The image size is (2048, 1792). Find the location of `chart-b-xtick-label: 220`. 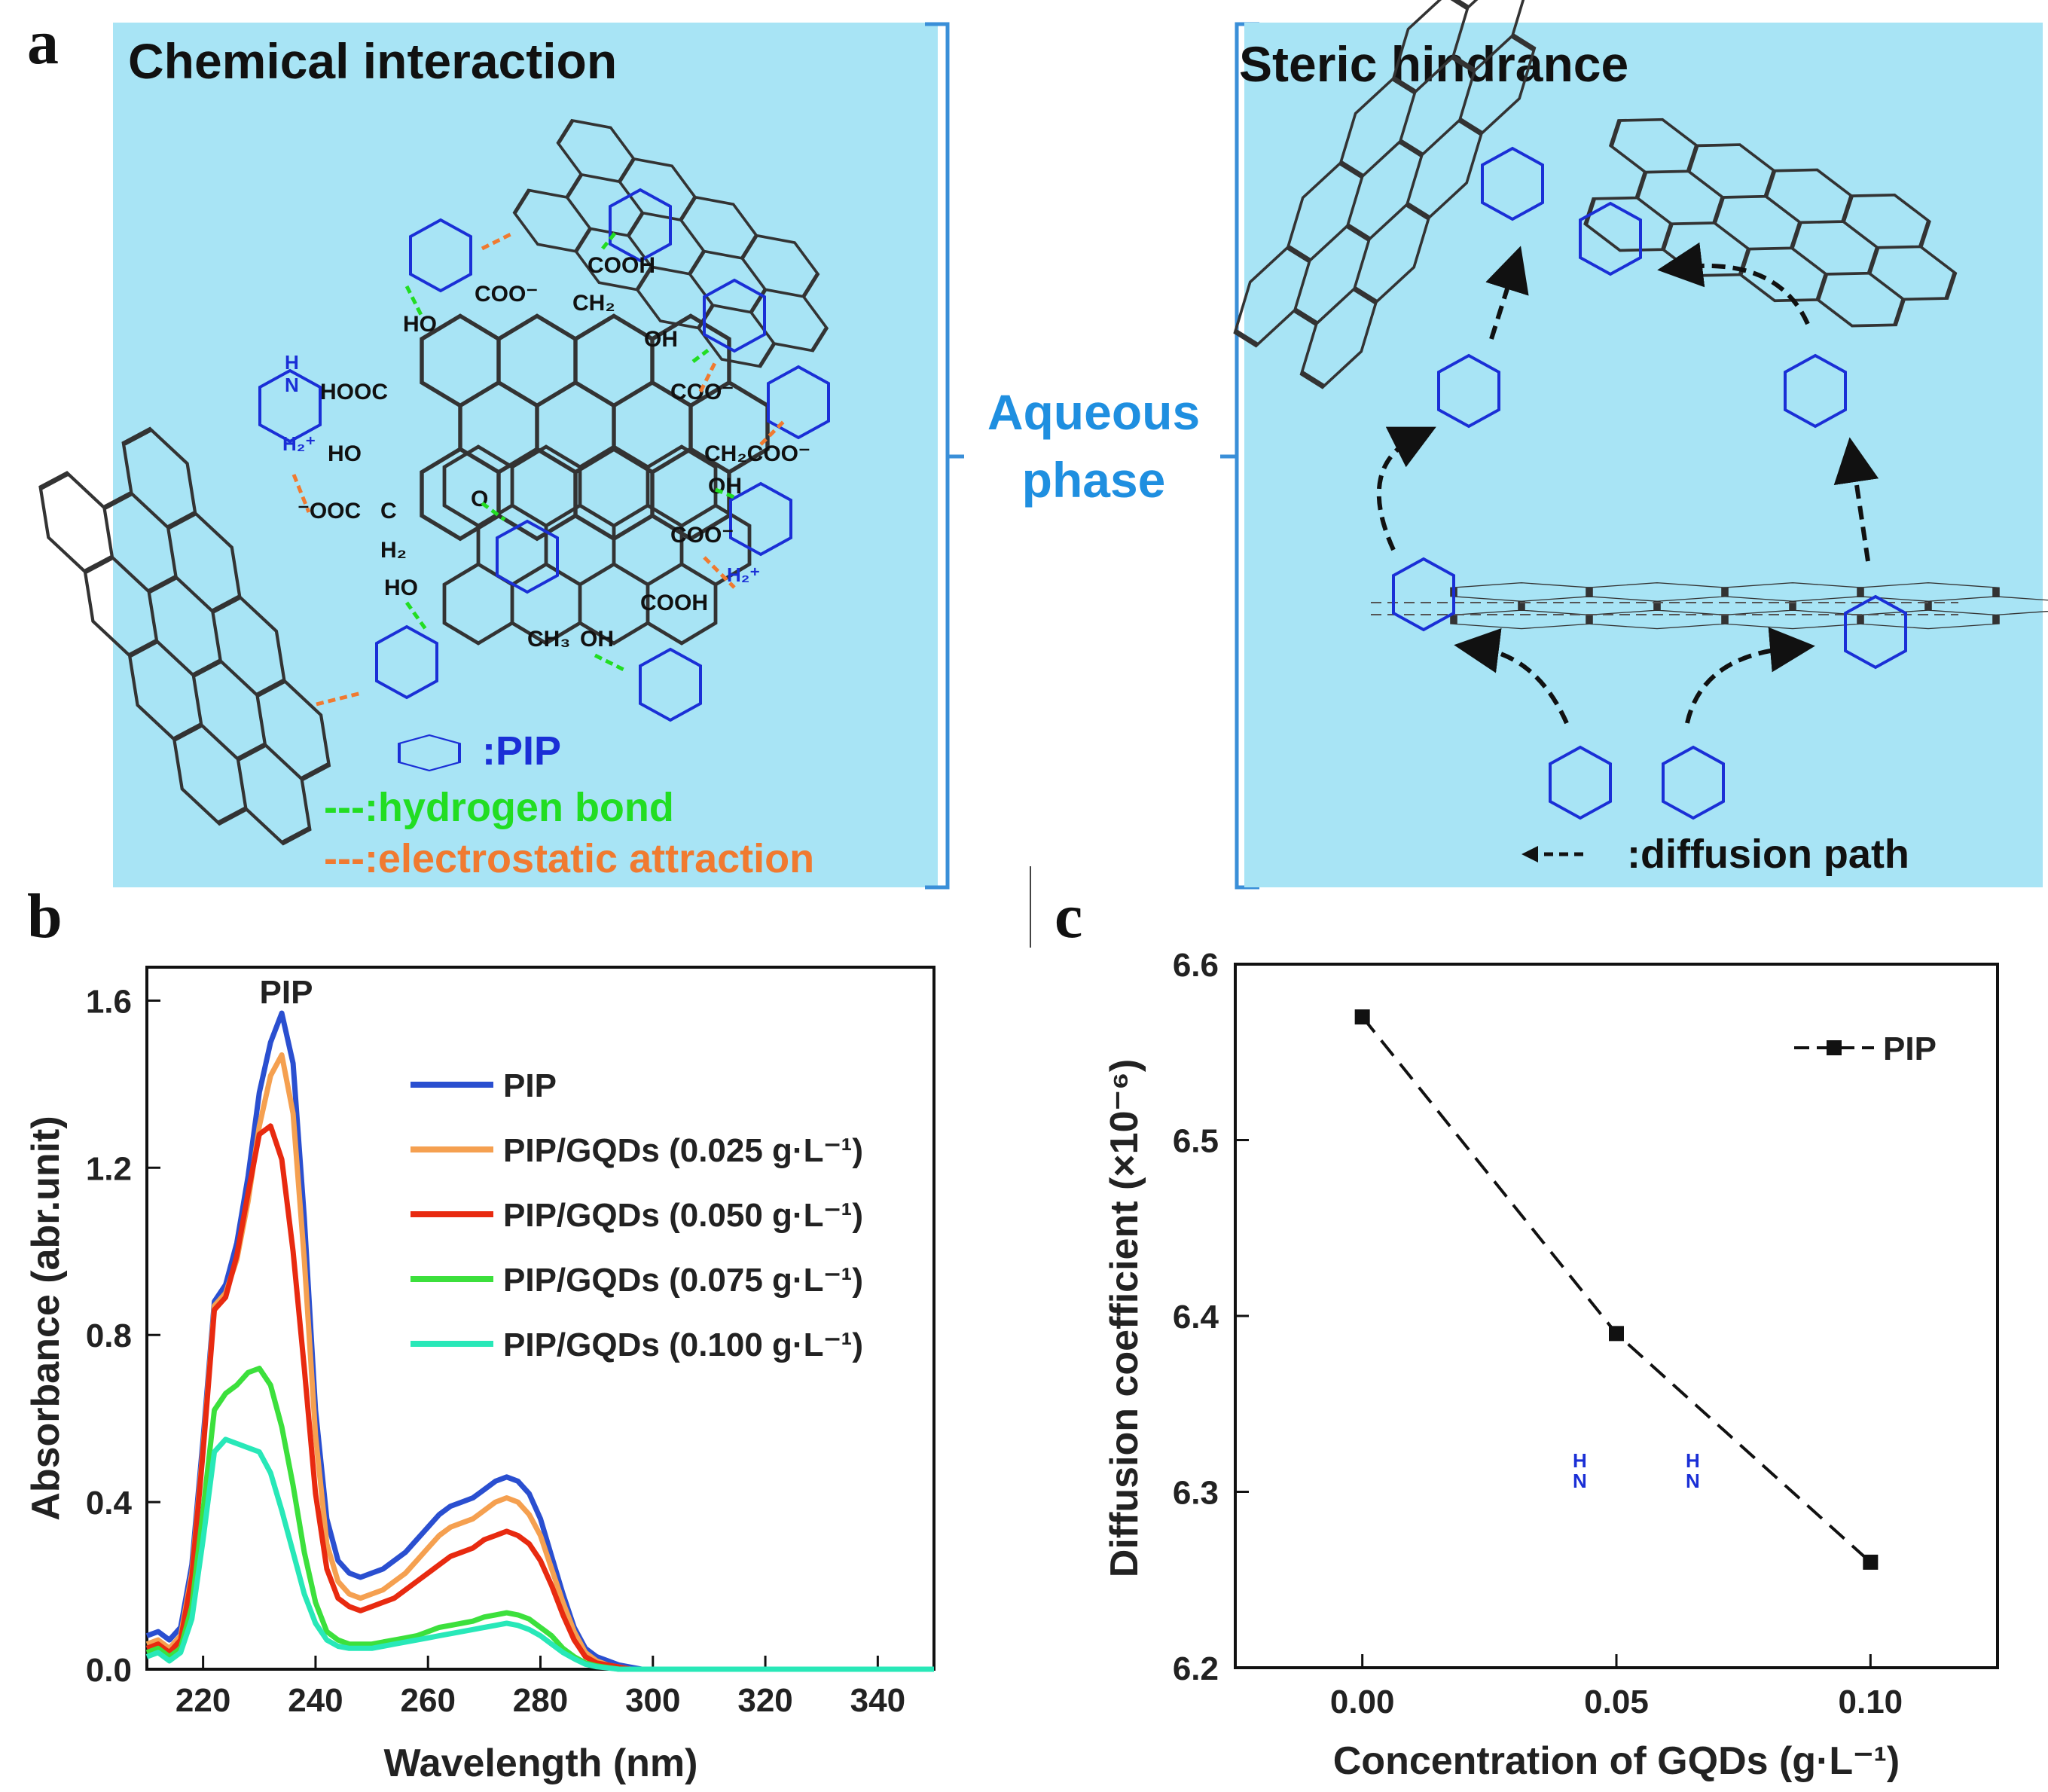

chart-b-xtick-label: 220 is located at coordinates (202, 1700).